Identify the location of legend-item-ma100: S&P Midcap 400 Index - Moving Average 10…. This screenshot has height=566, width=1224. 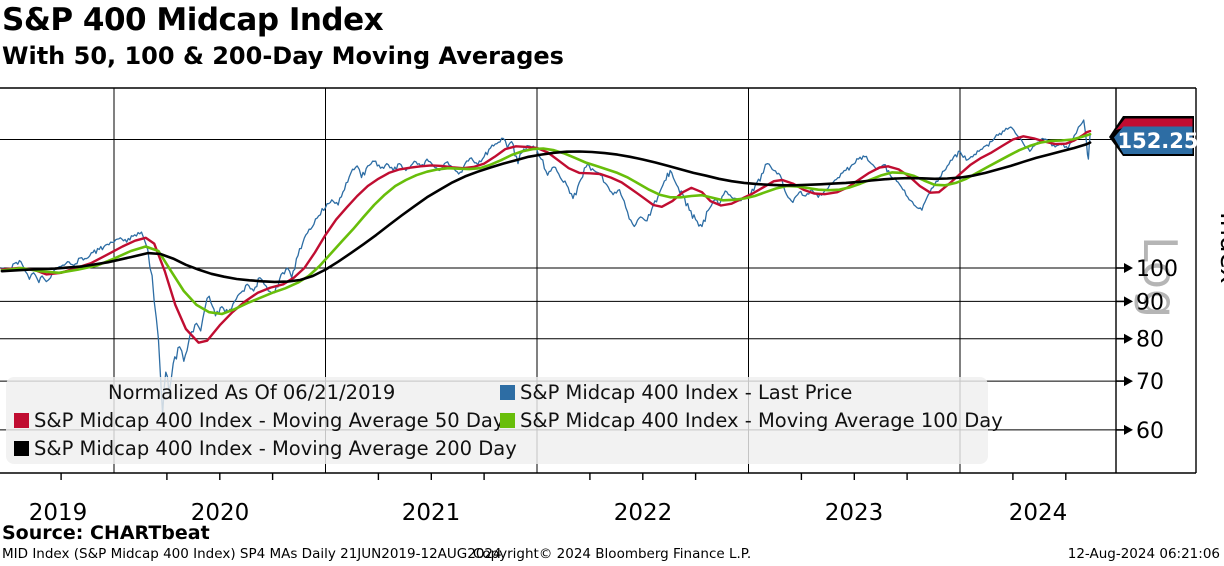
(751, 420).